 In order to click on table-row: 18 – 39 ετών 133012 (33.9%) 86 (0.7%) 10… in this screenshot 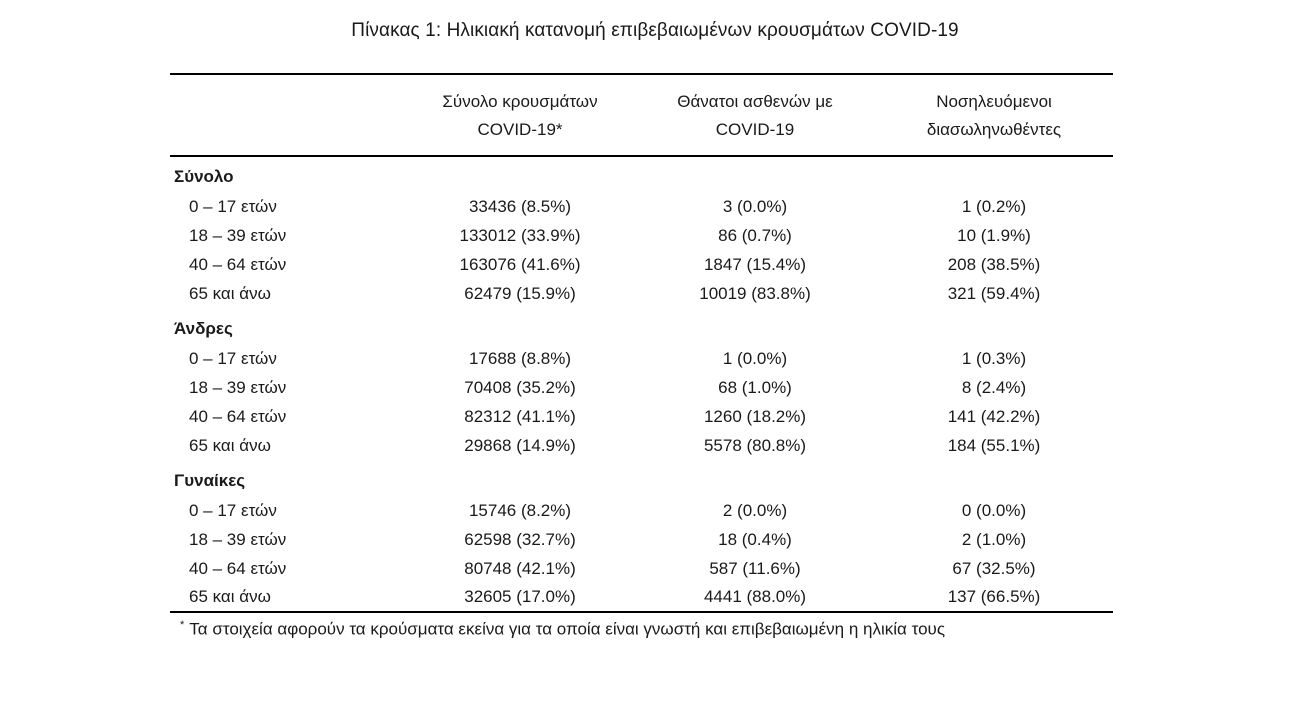, I will do `click(641, 235)`.